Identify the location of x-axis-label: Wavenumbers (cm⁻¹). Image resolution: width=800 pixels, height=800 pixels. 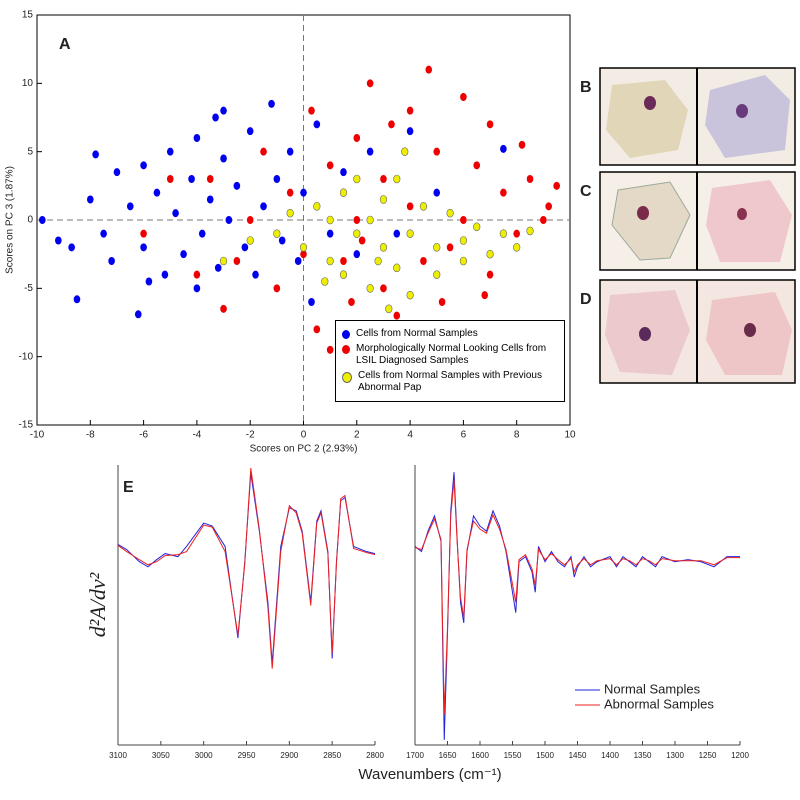
(429, 774).